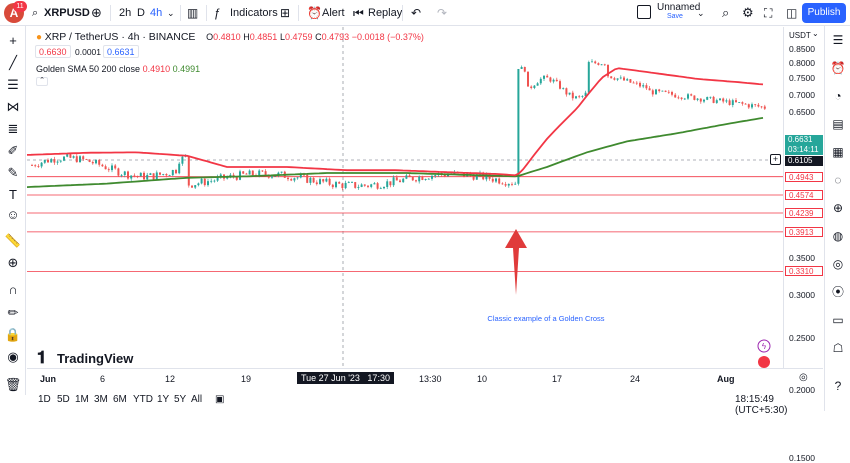  I want to click on lightning-icon: ϟ, so click(764, 346).